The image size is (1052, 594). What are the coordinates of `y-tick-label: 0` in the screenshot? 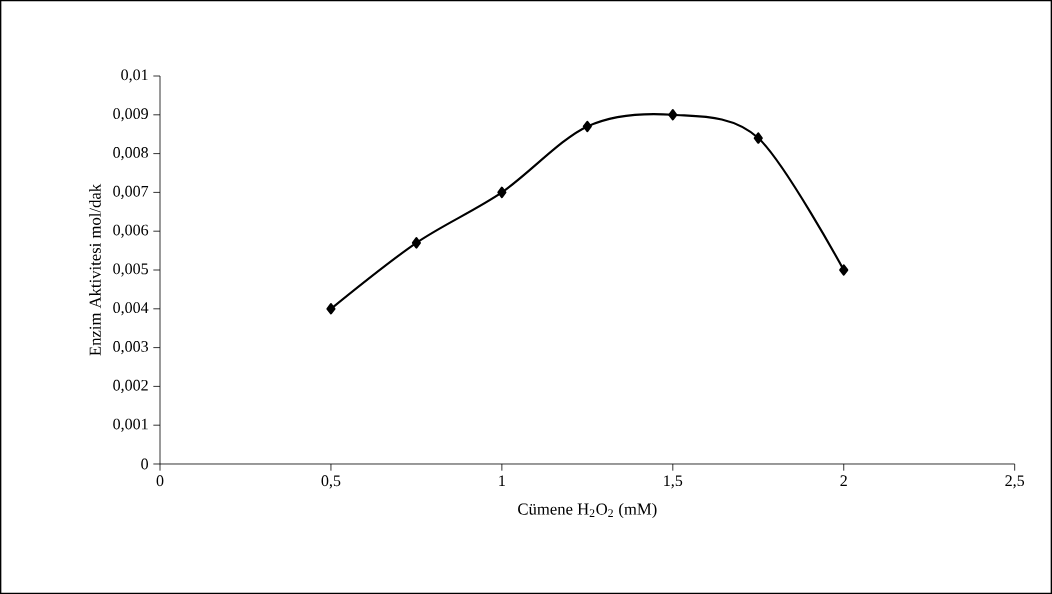 It's located at (145, 464).